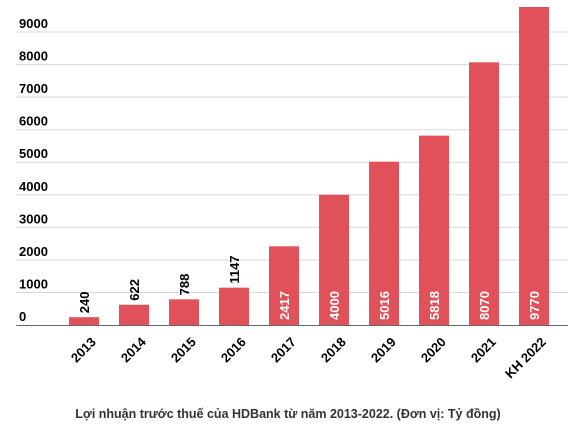  Describe the element at coordinates (384, 305) in the screenshot. I see `data-label: 5016` at that location.